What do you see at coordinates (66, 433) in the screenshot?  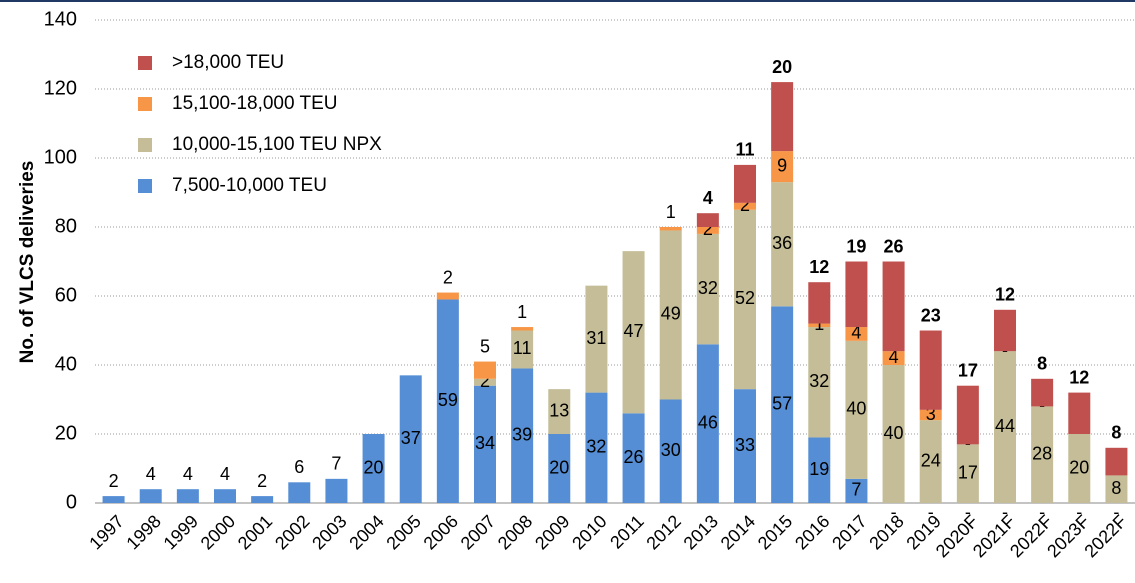 I see `y-tick-label: 20` at bounding box center [66, 433].